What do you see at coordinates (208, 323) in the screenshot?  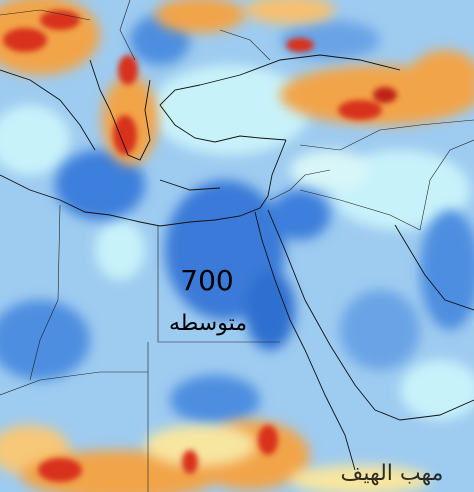 I see `intensity-label: متوسطه` at bounding box center [208, 323].